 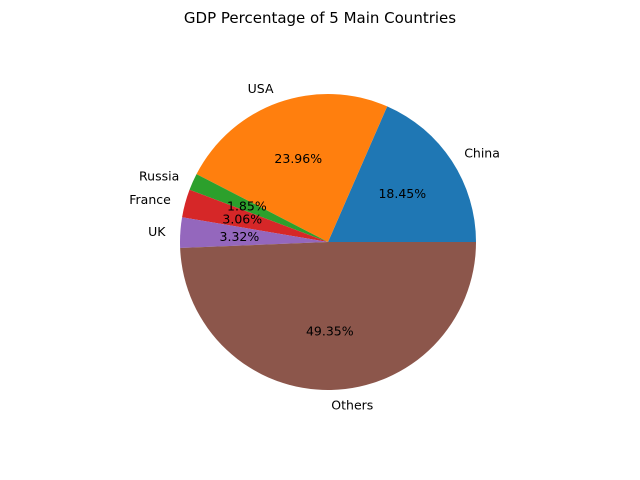 I want to click on label-usa: USA, so click(x=261, y=88).